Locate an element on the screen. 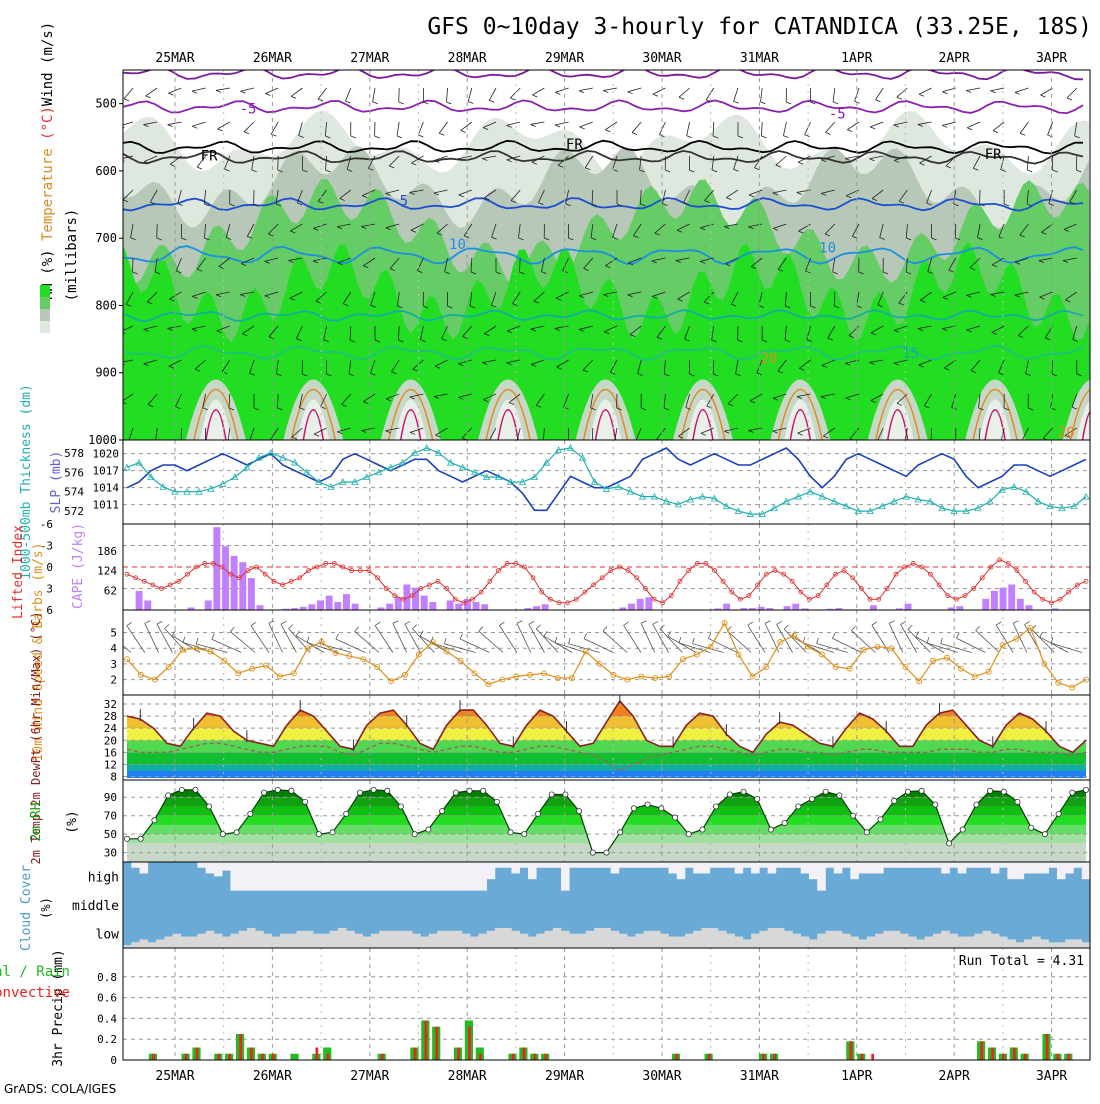 The height and width of the screenshot is (1104, 1100). thickness-tick-label: 576 is located at coordinates (74, 472).